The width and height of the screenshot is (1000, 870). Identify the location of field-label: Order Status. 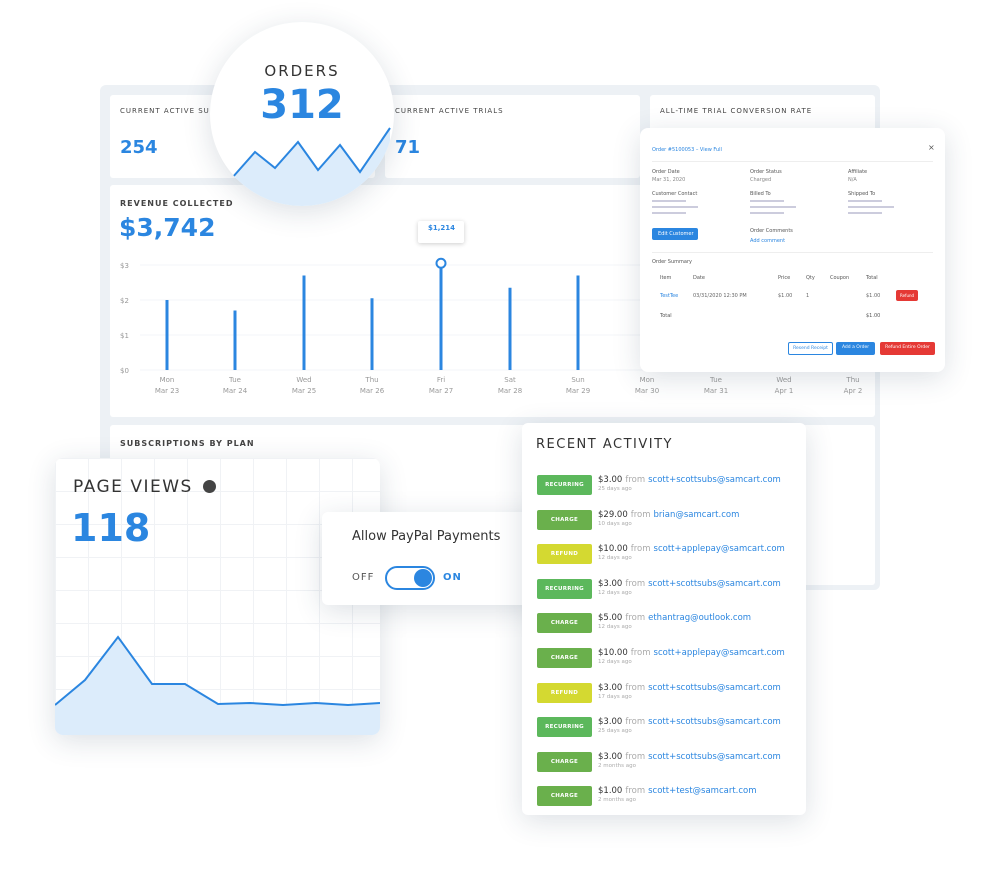
(766, 172).